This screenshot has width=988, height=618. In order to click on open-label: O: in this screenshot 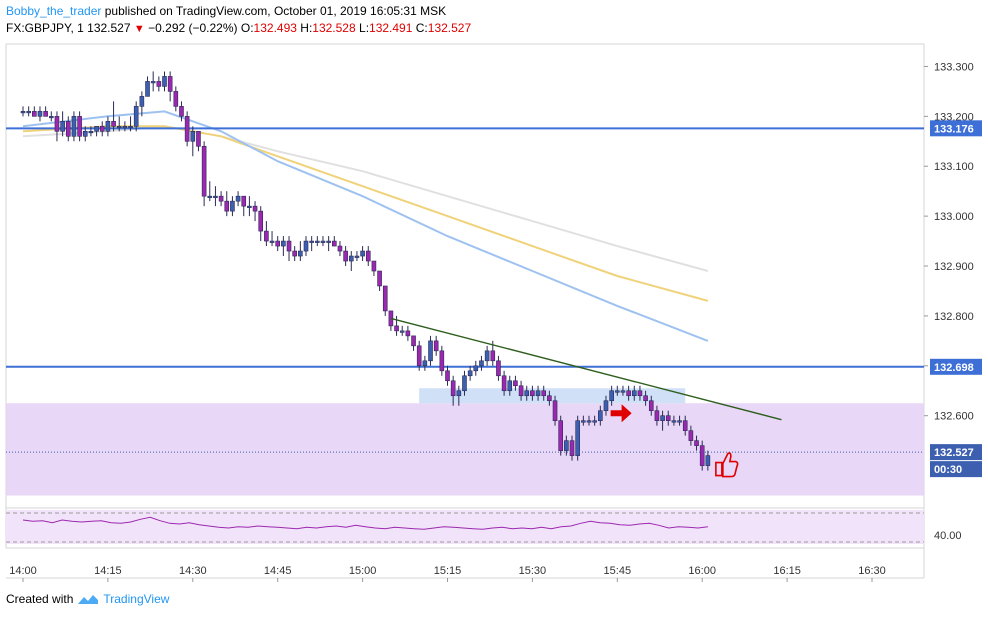, I will do `click(247, 28)`.